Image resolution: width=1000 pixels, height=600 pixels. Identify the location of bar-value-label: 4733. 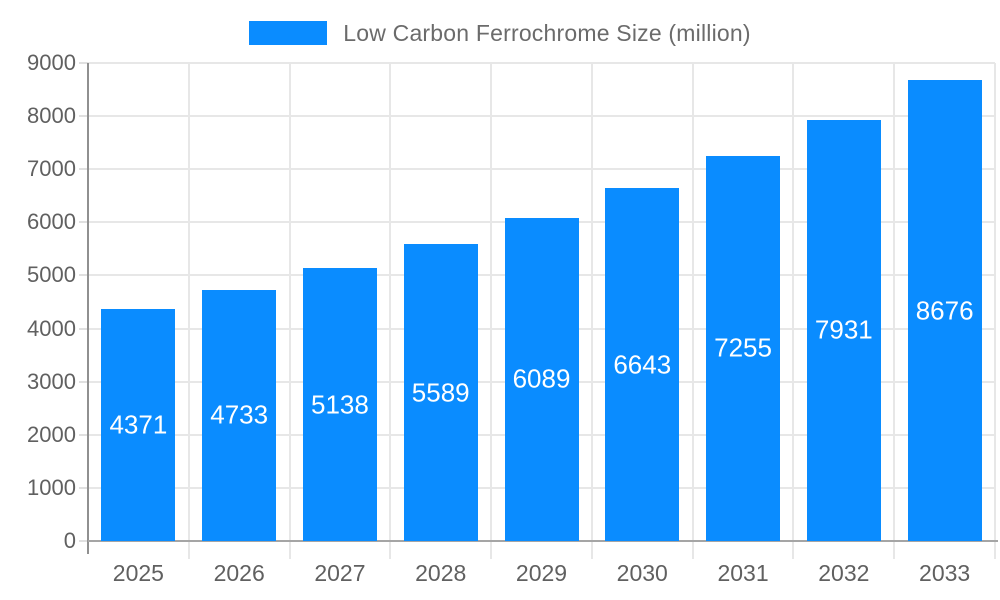
(239, 414).